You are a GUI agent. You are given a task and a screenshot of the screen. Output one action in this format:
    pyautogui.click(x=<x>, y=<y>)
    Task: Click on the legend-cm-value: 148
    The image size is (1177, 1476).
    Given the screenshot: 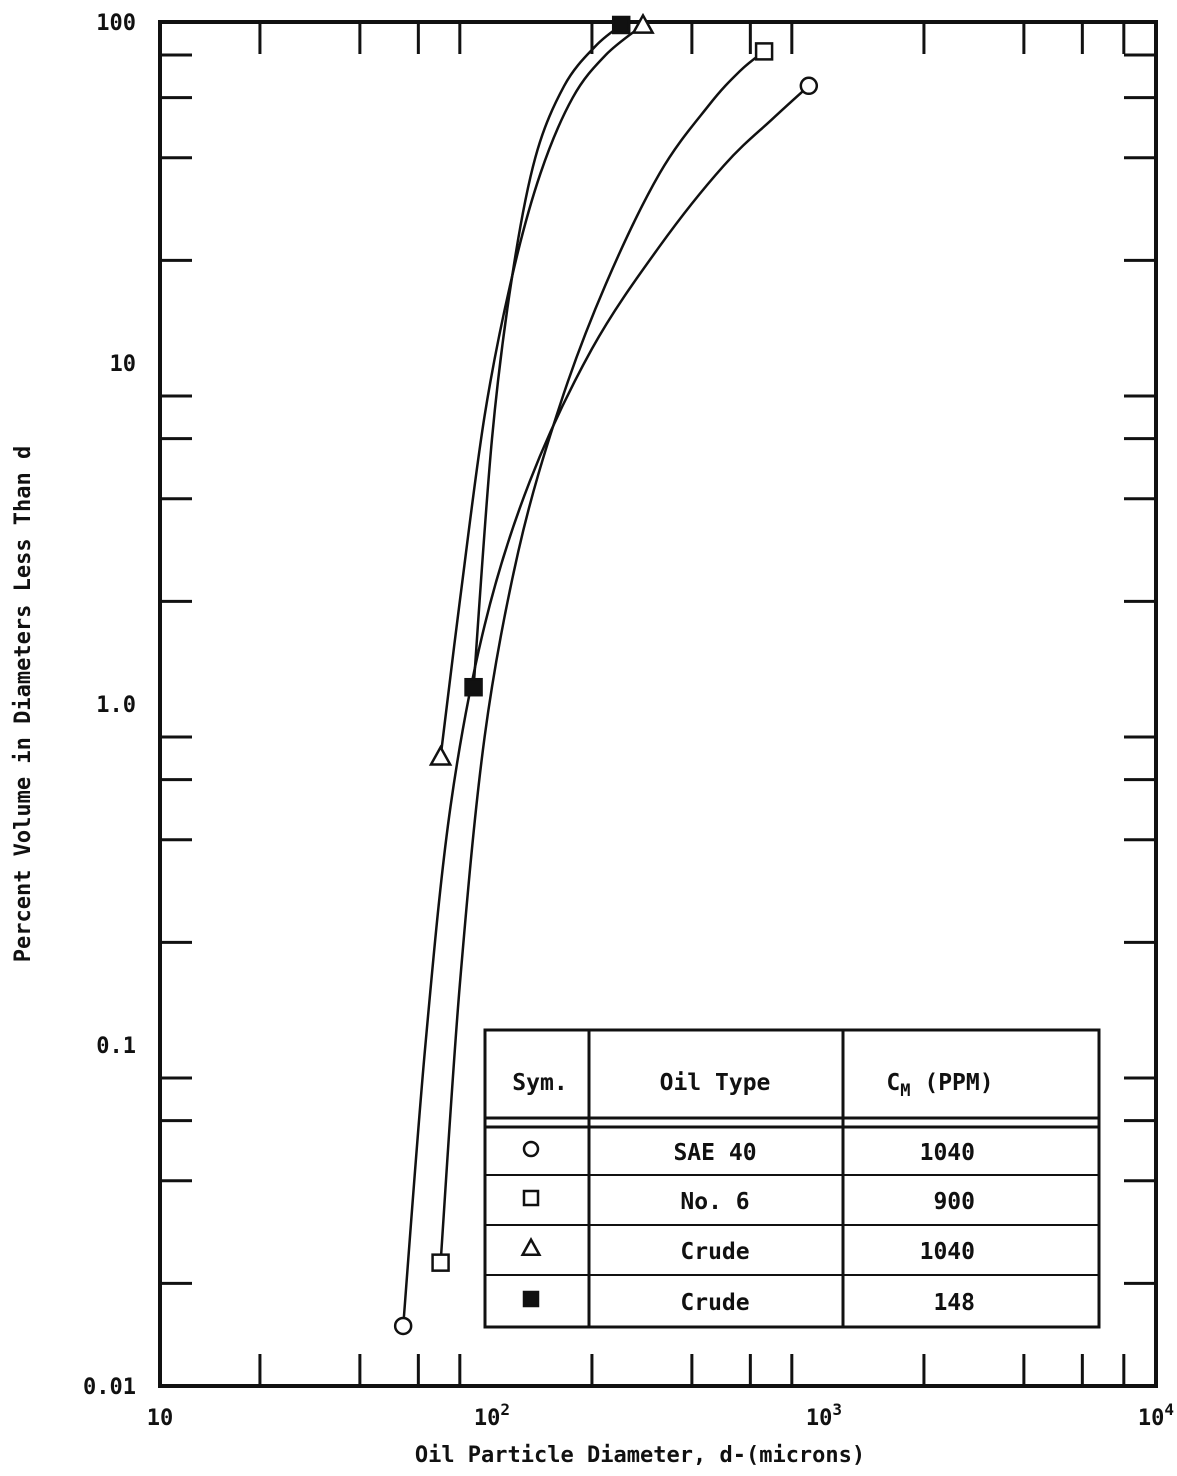 What is the action you would take?
    pyautogui.click(x=954, y=1303)
    